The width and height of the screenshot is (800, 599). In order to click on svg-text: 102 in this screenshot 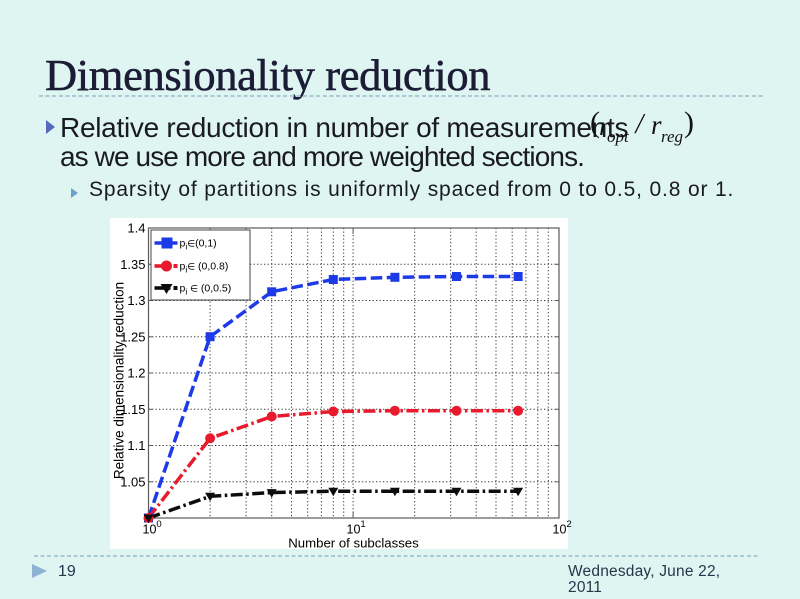, I will do `click(561, 528)`.